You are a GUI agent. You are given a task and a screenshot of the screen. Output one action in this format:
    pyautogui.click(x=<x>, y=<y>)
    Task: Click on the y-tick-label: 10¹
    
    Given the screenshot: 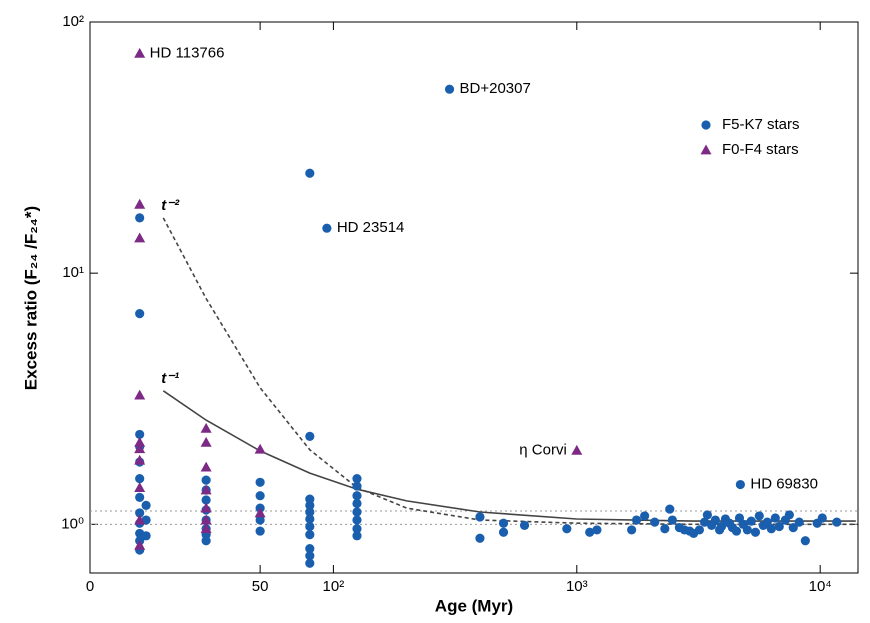 What is the action you would take?
    pyautogui.click(x=73, y=272)
    